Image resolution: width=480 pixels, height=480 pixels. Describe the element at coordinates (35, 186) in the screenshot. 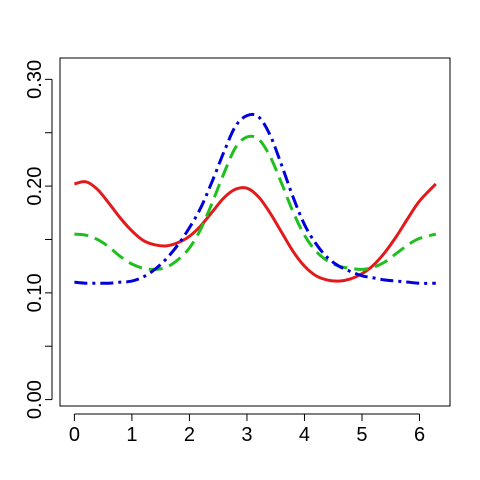

I see `y-tick-label: 0.20` at that location.